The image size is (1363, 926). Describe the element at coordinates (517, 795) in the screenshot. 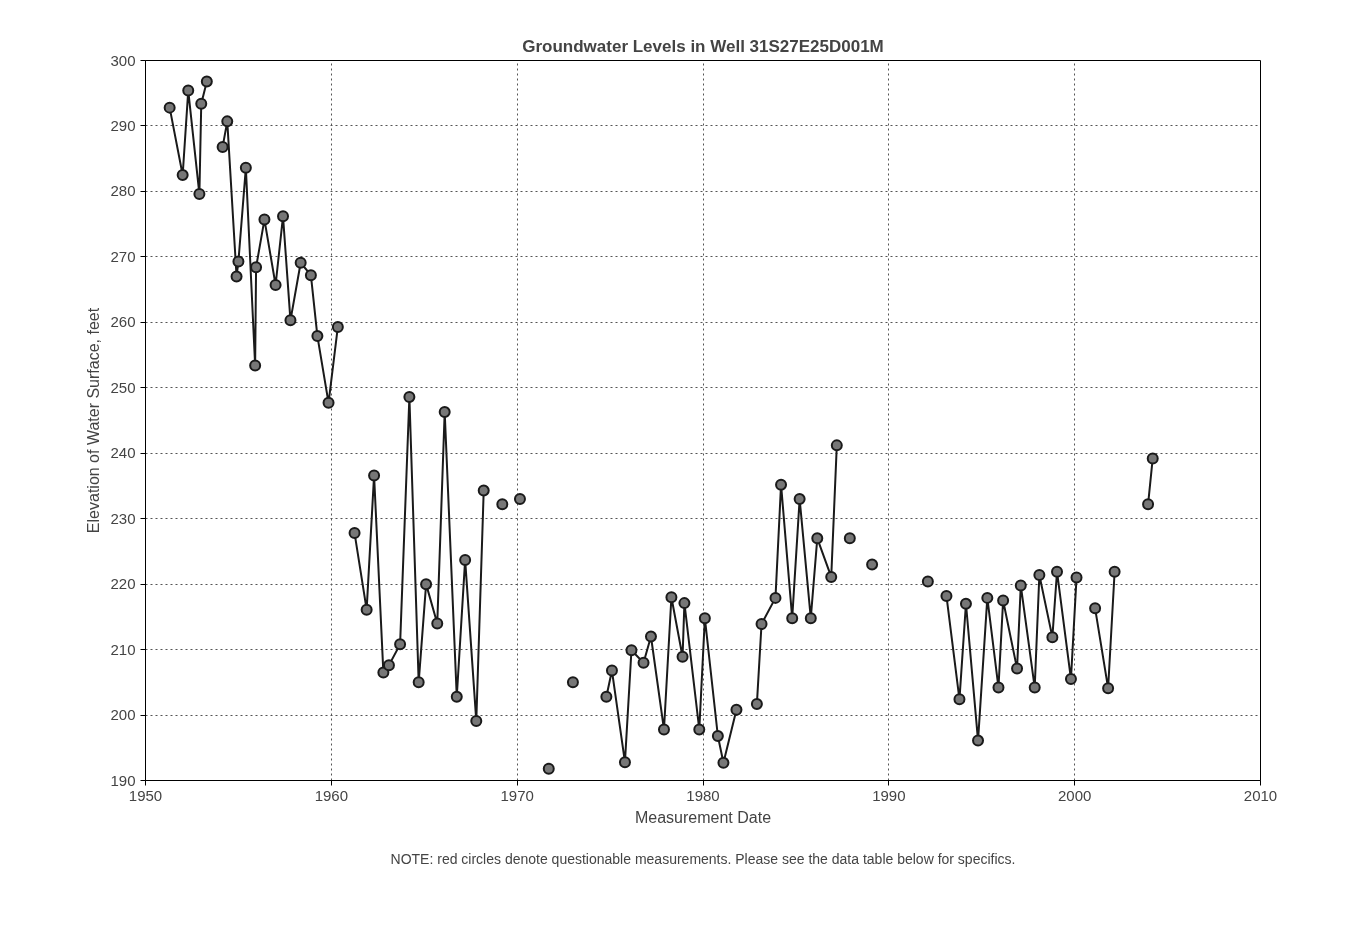

I see `x-tick-label: 1970` at that location.